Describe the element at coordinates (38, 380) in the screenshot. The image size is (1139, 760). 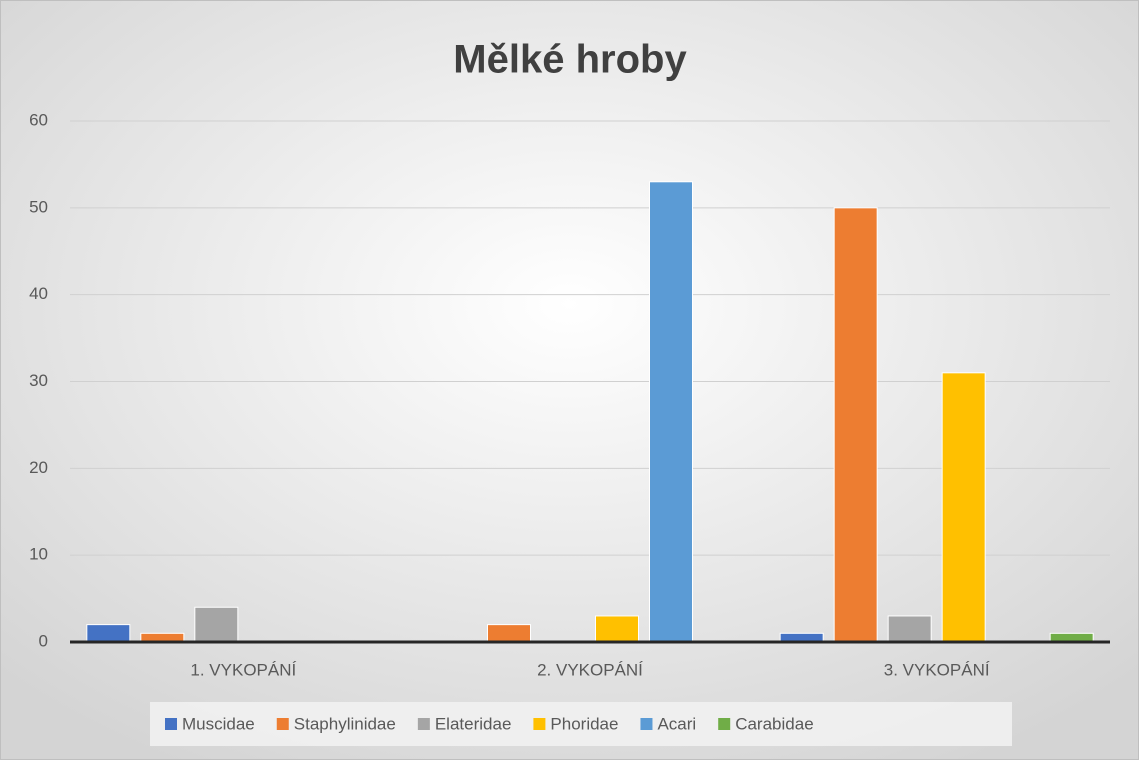
I see `y-tick-label: 30` at that location.